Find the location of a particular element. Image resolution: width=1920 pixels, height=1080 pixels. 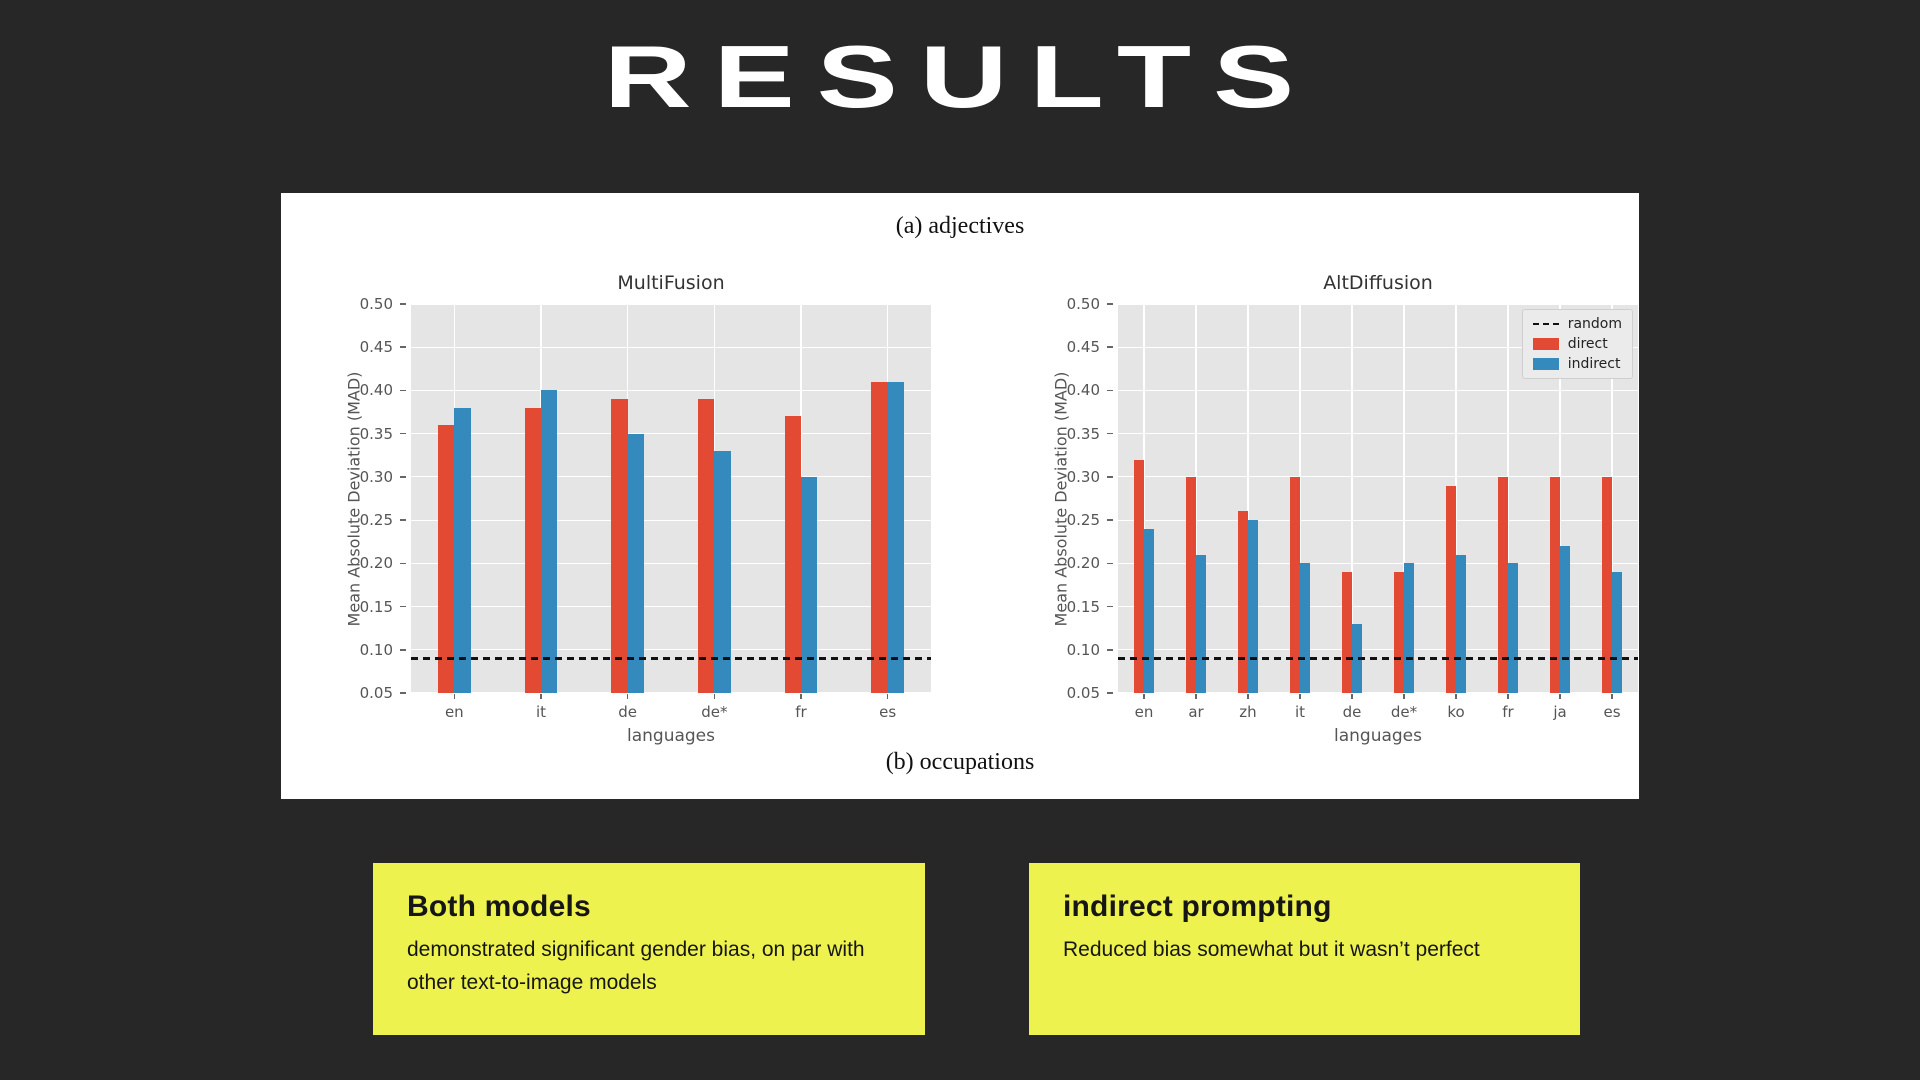

legend-item-indirect: indirect is located at coordinates (1577, 364).